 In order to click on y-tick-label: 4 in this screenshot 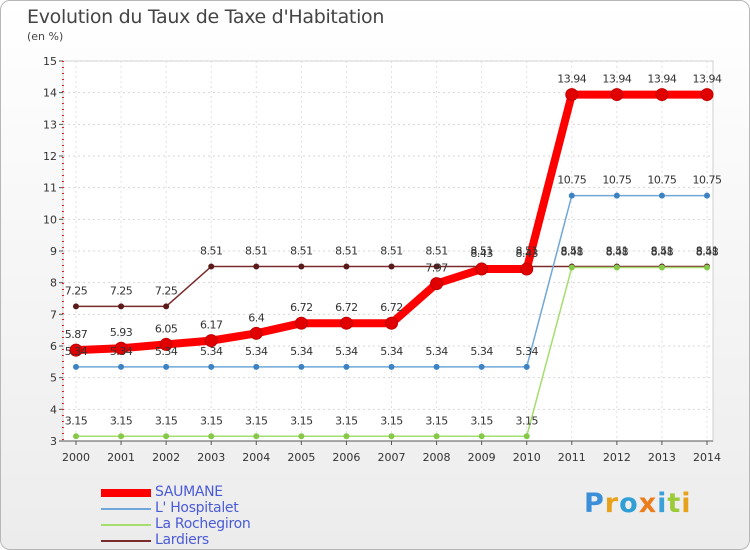, I will do `click(53, 409)`.